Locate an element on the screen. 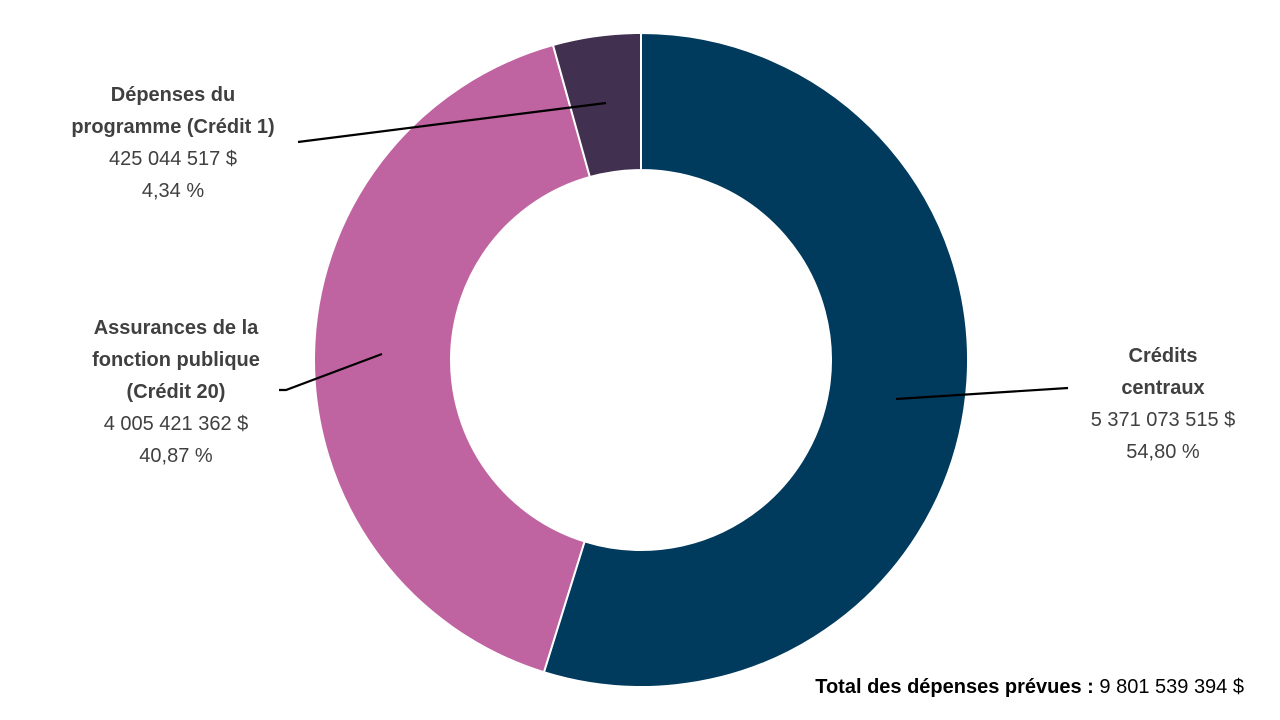  percent-label: 54,80 % is located at coordinates (1163, 452).